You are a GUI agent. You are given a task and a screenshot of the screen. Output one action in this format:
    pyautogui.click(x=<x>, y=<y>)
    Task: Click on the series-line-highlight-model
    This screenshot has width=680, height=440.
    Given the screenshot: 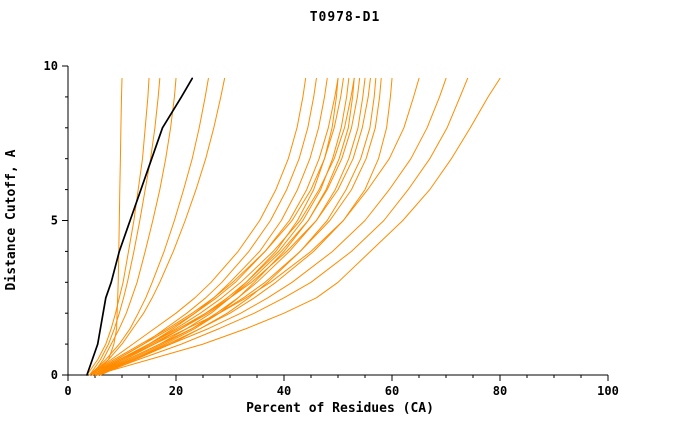 What is the action you would take?
    pyautogui.click(x=140, y=226)
    